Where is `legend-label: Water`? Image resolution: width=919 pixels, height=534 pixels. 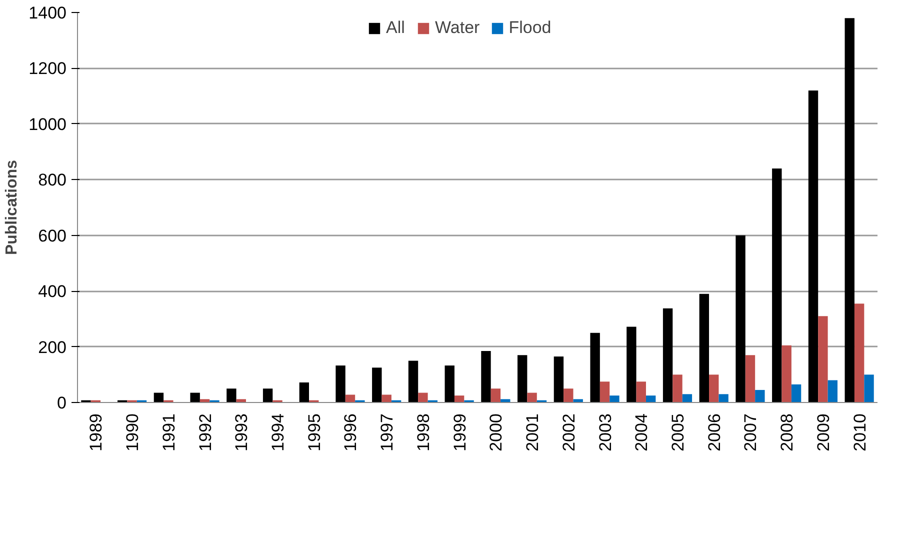
legend-label: Water is located at coordinates (457, 28).